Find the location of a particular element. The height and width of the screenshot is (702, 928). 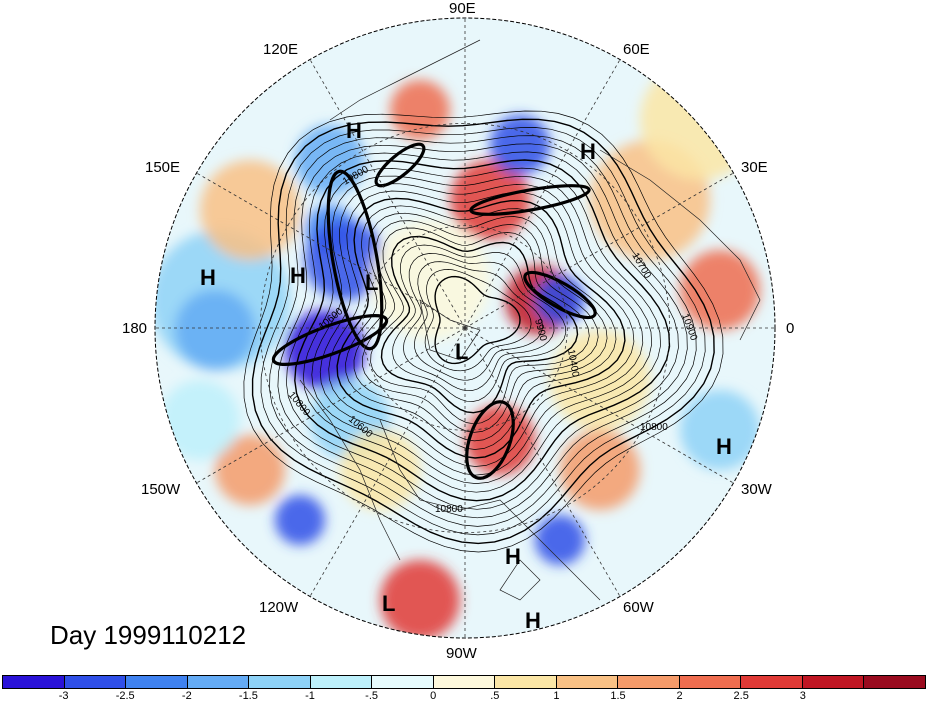

lon-label-0: 0 is located at coordinates (790, 328).